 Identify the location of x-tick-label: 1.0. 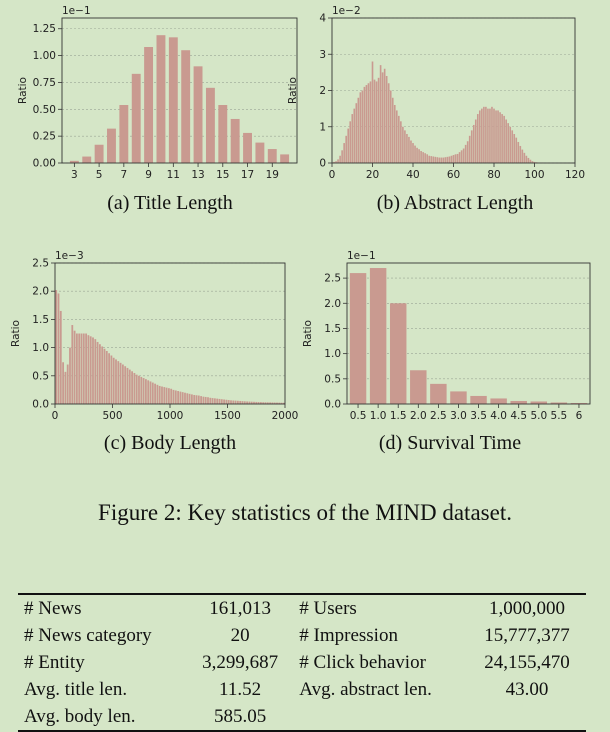
(378, 416).